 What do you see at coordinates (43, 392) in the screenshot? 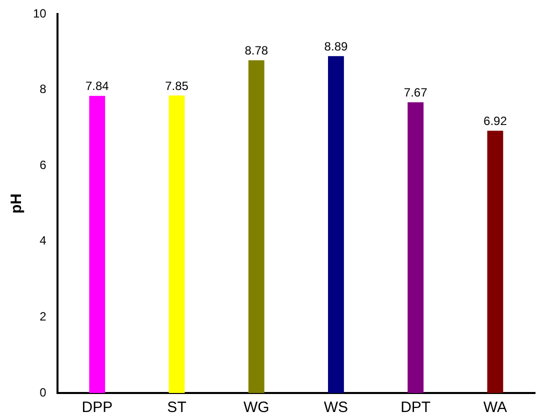
I see `y-tick-label: 0` at bounding box center [43, 392].